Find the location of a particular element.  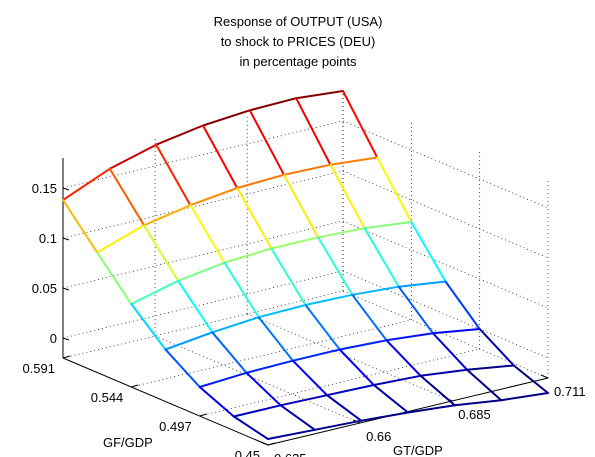

title-line-3: in percentage points is located at coordinates (298, 61).